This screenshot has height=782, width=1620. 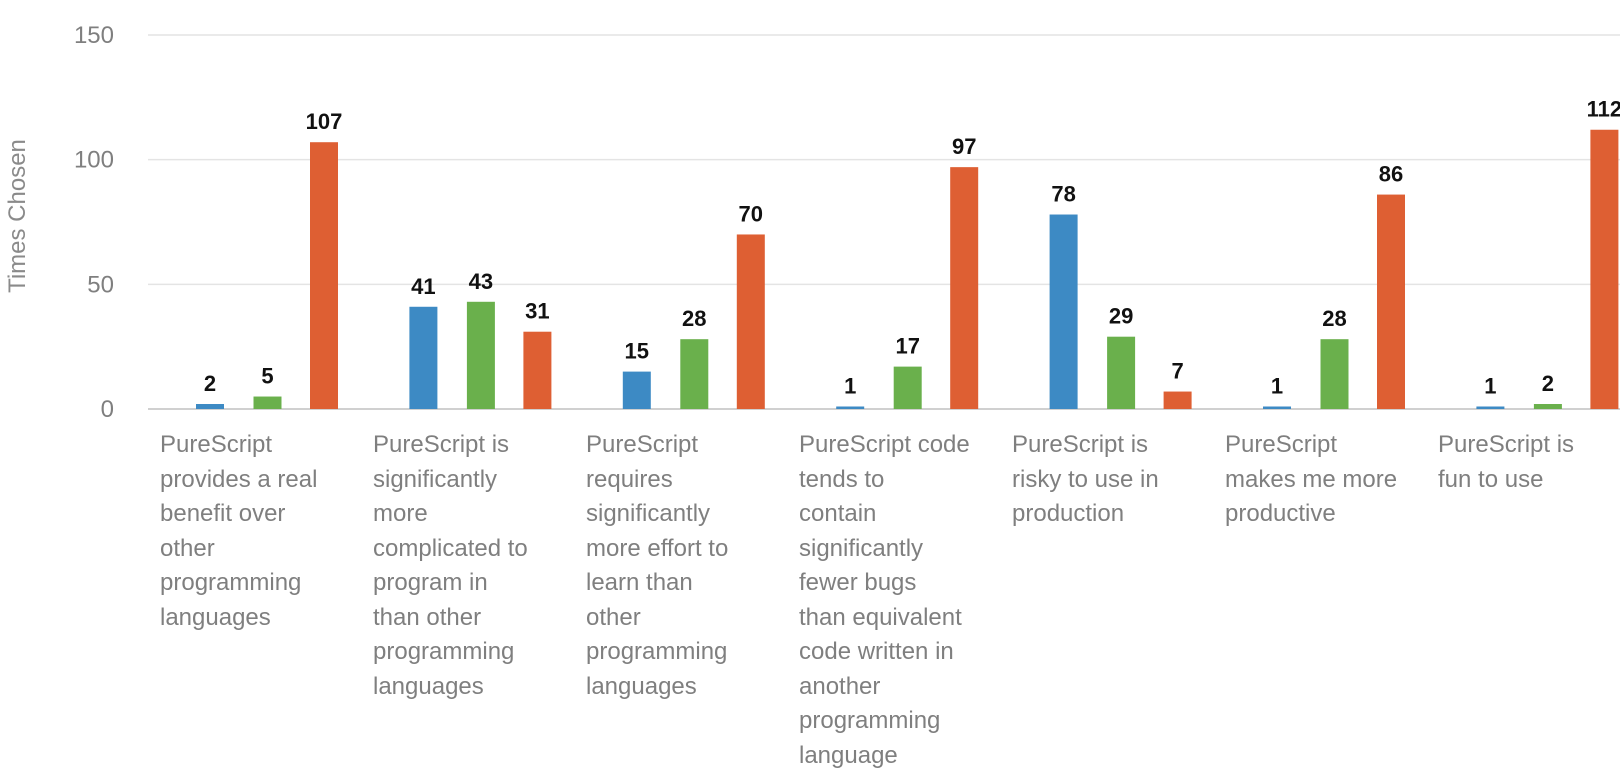 I want to click on x-category-label-line: contain, so click(x=838, y=513).